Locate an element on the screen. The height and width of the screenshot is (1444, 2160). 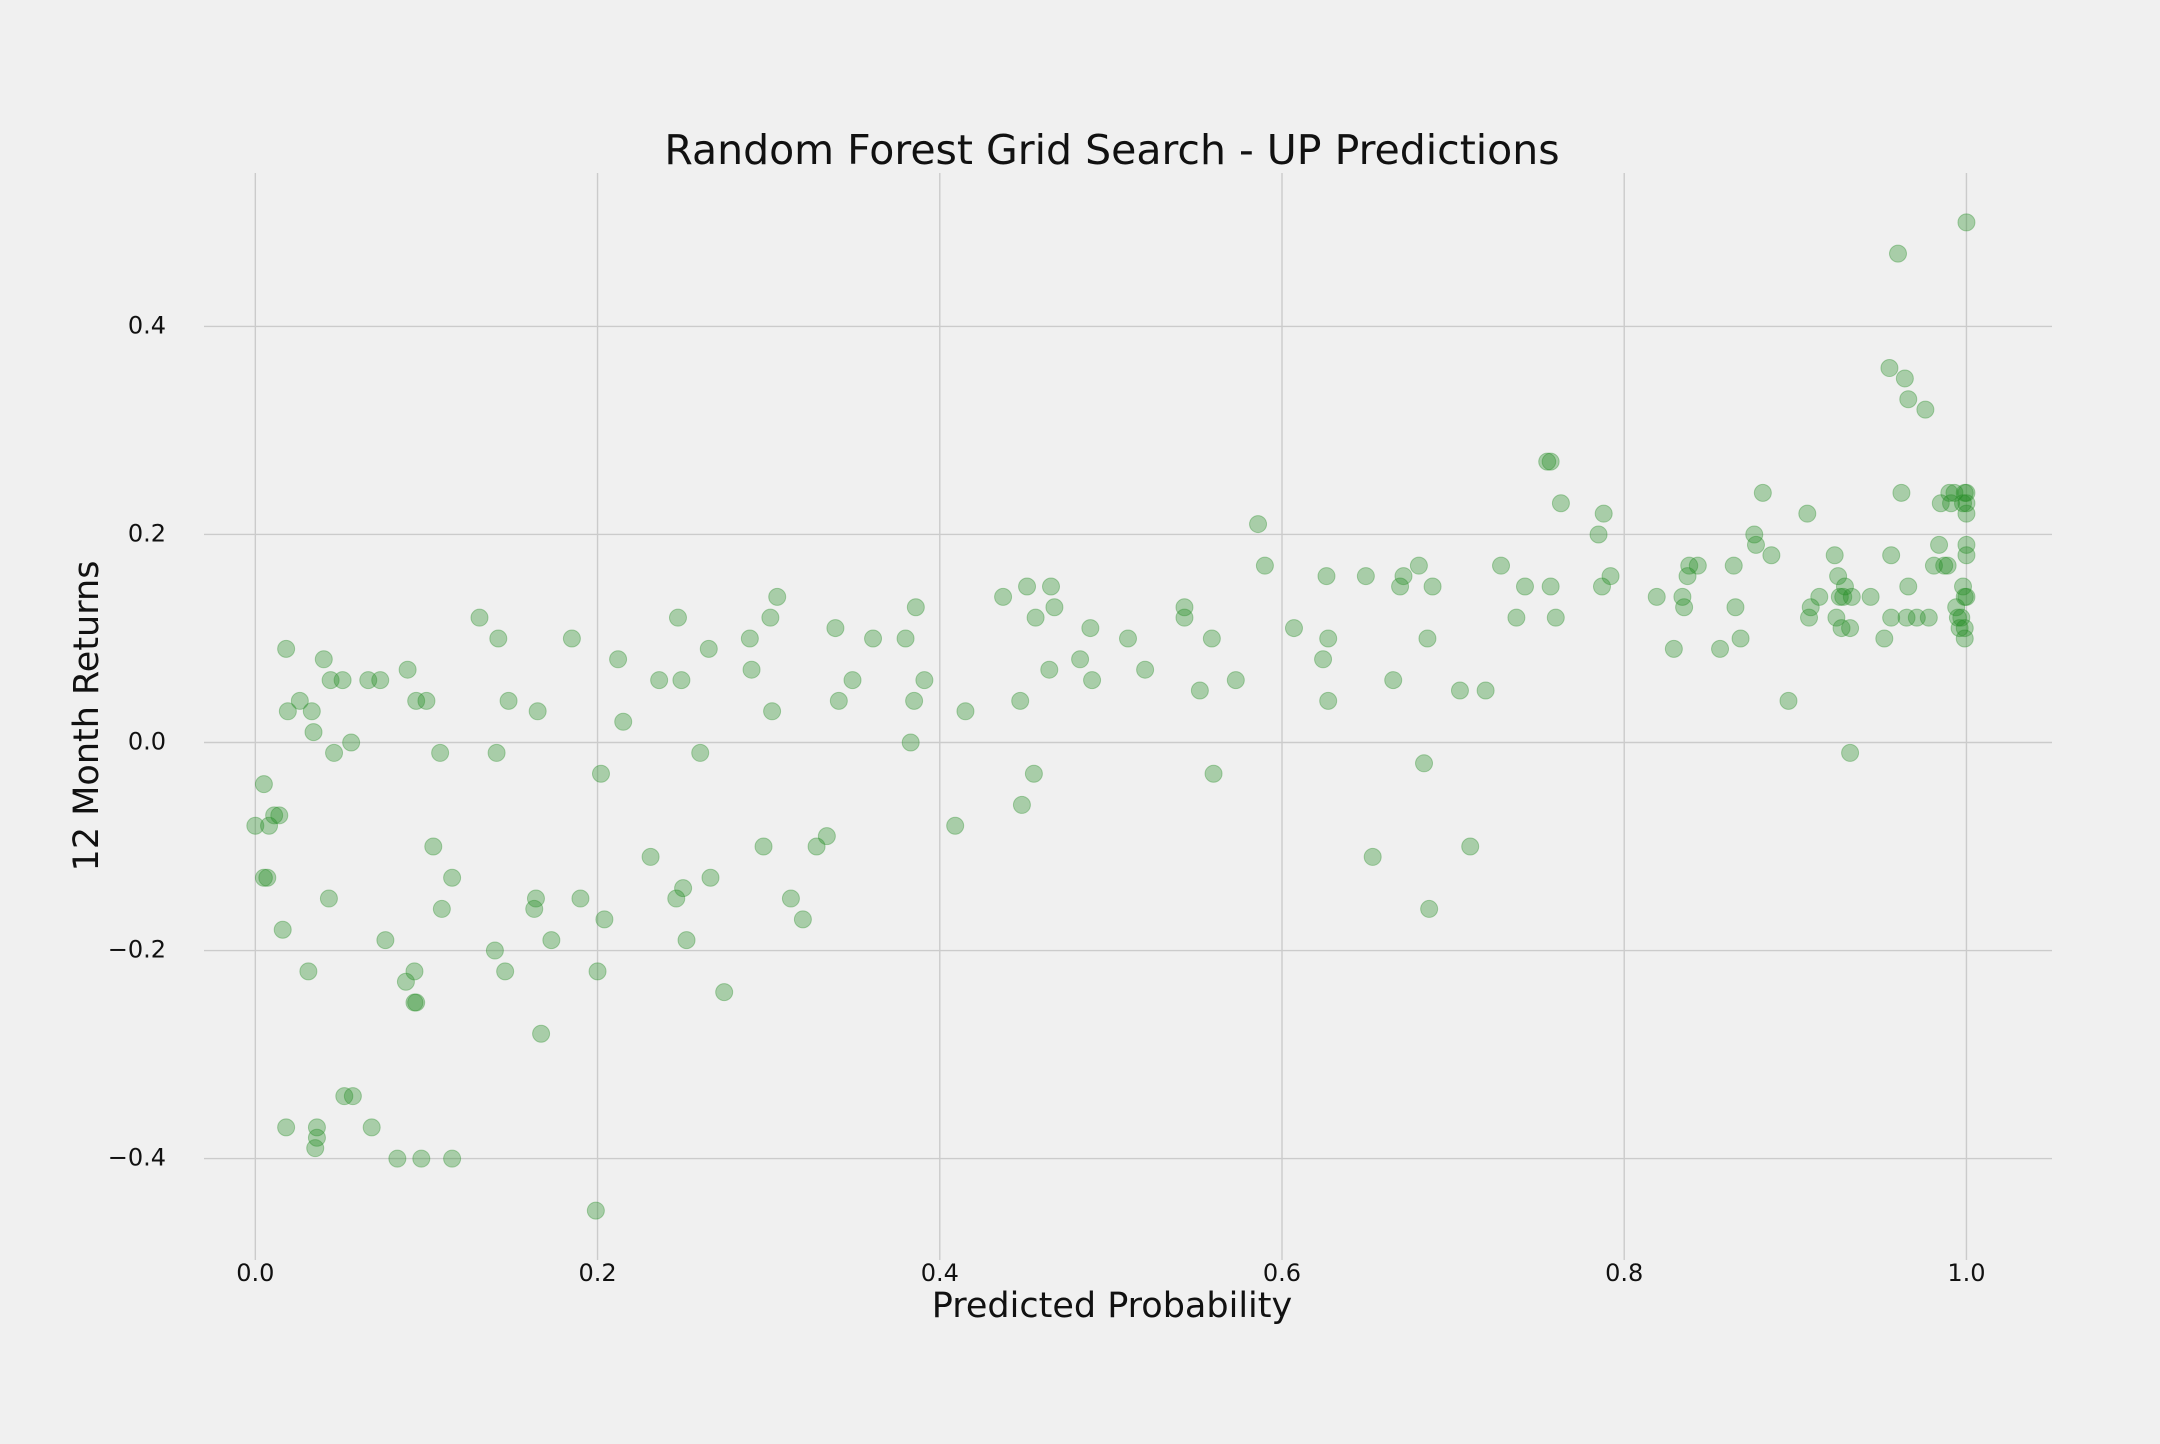
x-tick-label: 0.2 is located at coordinates (597, 1273).